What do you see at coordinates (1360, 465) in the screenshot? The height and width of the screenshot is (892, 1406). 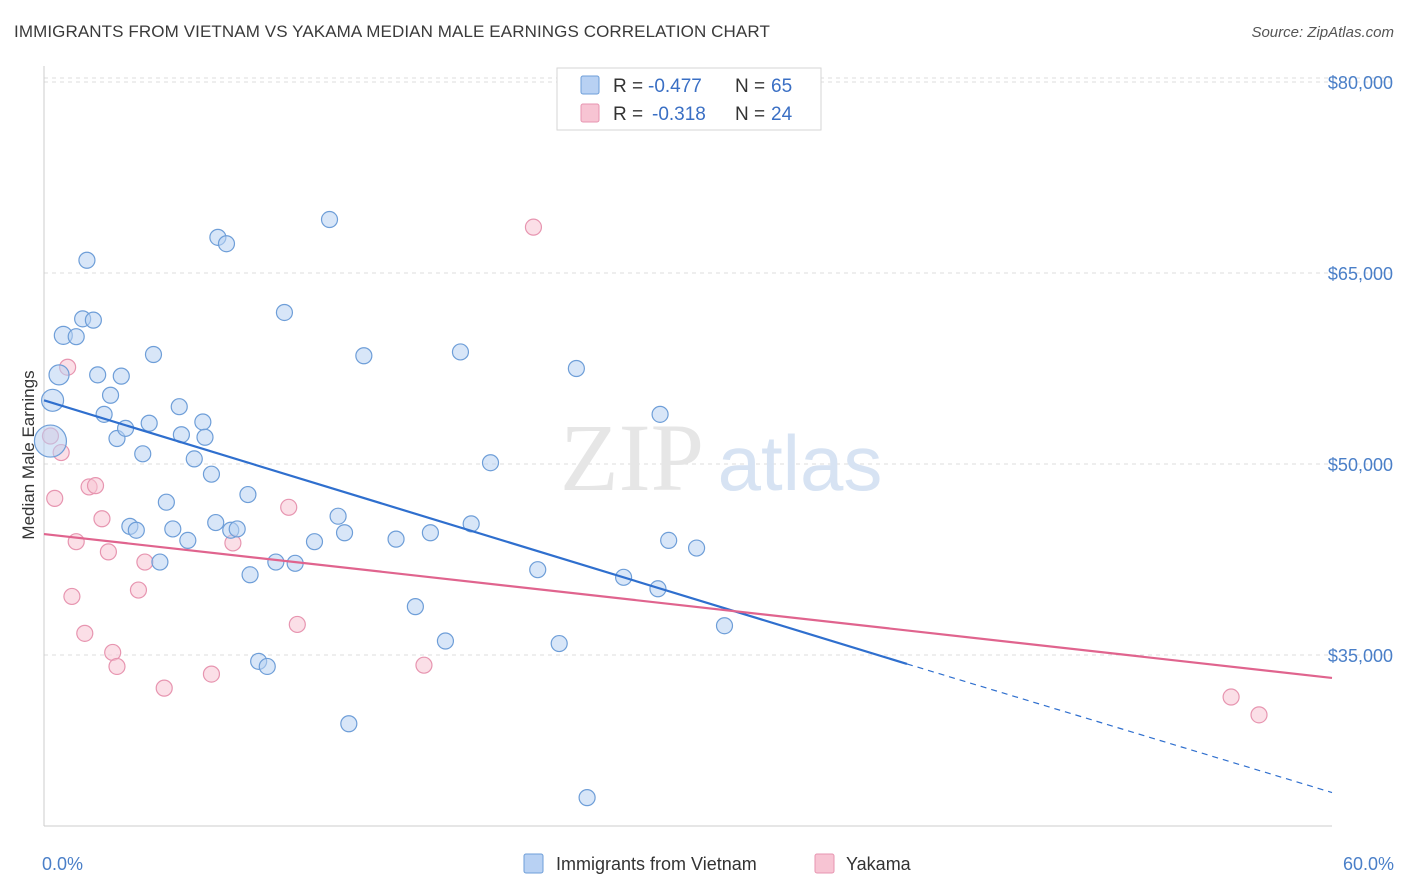 I see `y-tick-label-1: $50,000` at bounding box center [1360, 465].